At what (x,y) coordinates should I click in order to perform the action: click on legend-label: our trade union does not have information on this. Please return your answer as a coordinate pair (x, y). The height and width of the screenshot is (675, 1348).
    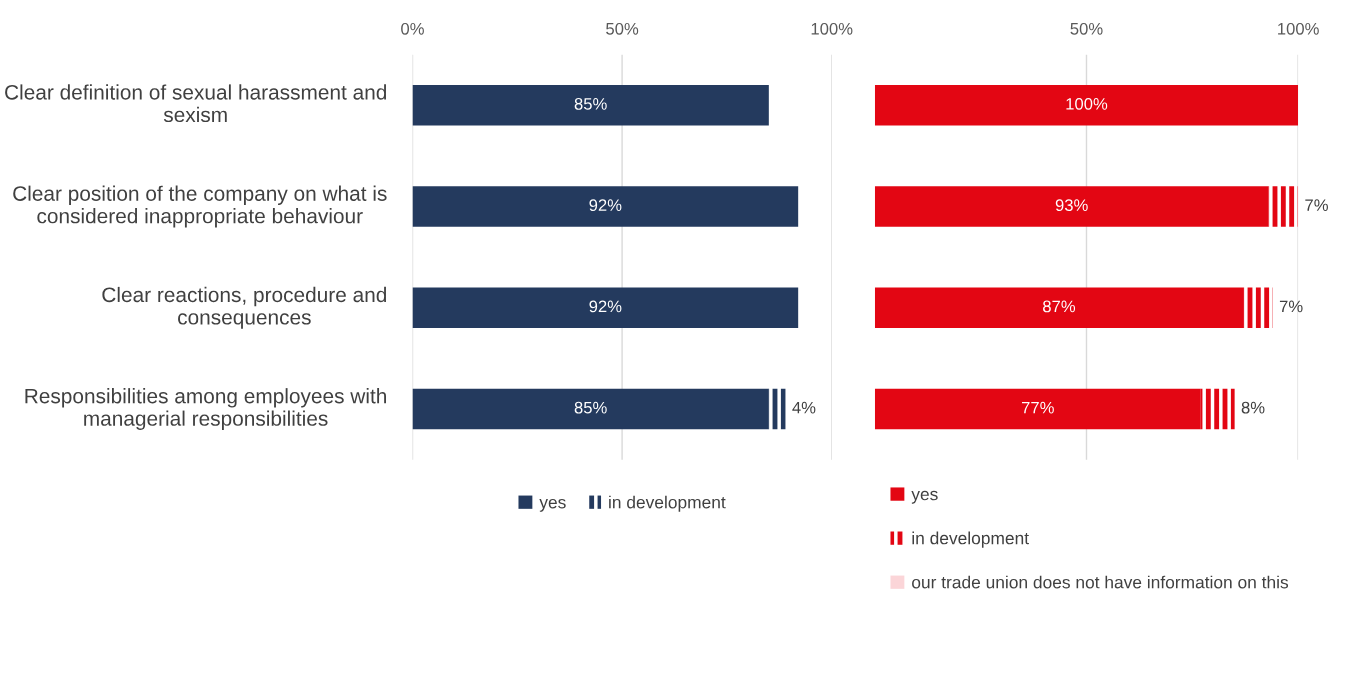
    Looking at the image, I should click on (1100, 582).